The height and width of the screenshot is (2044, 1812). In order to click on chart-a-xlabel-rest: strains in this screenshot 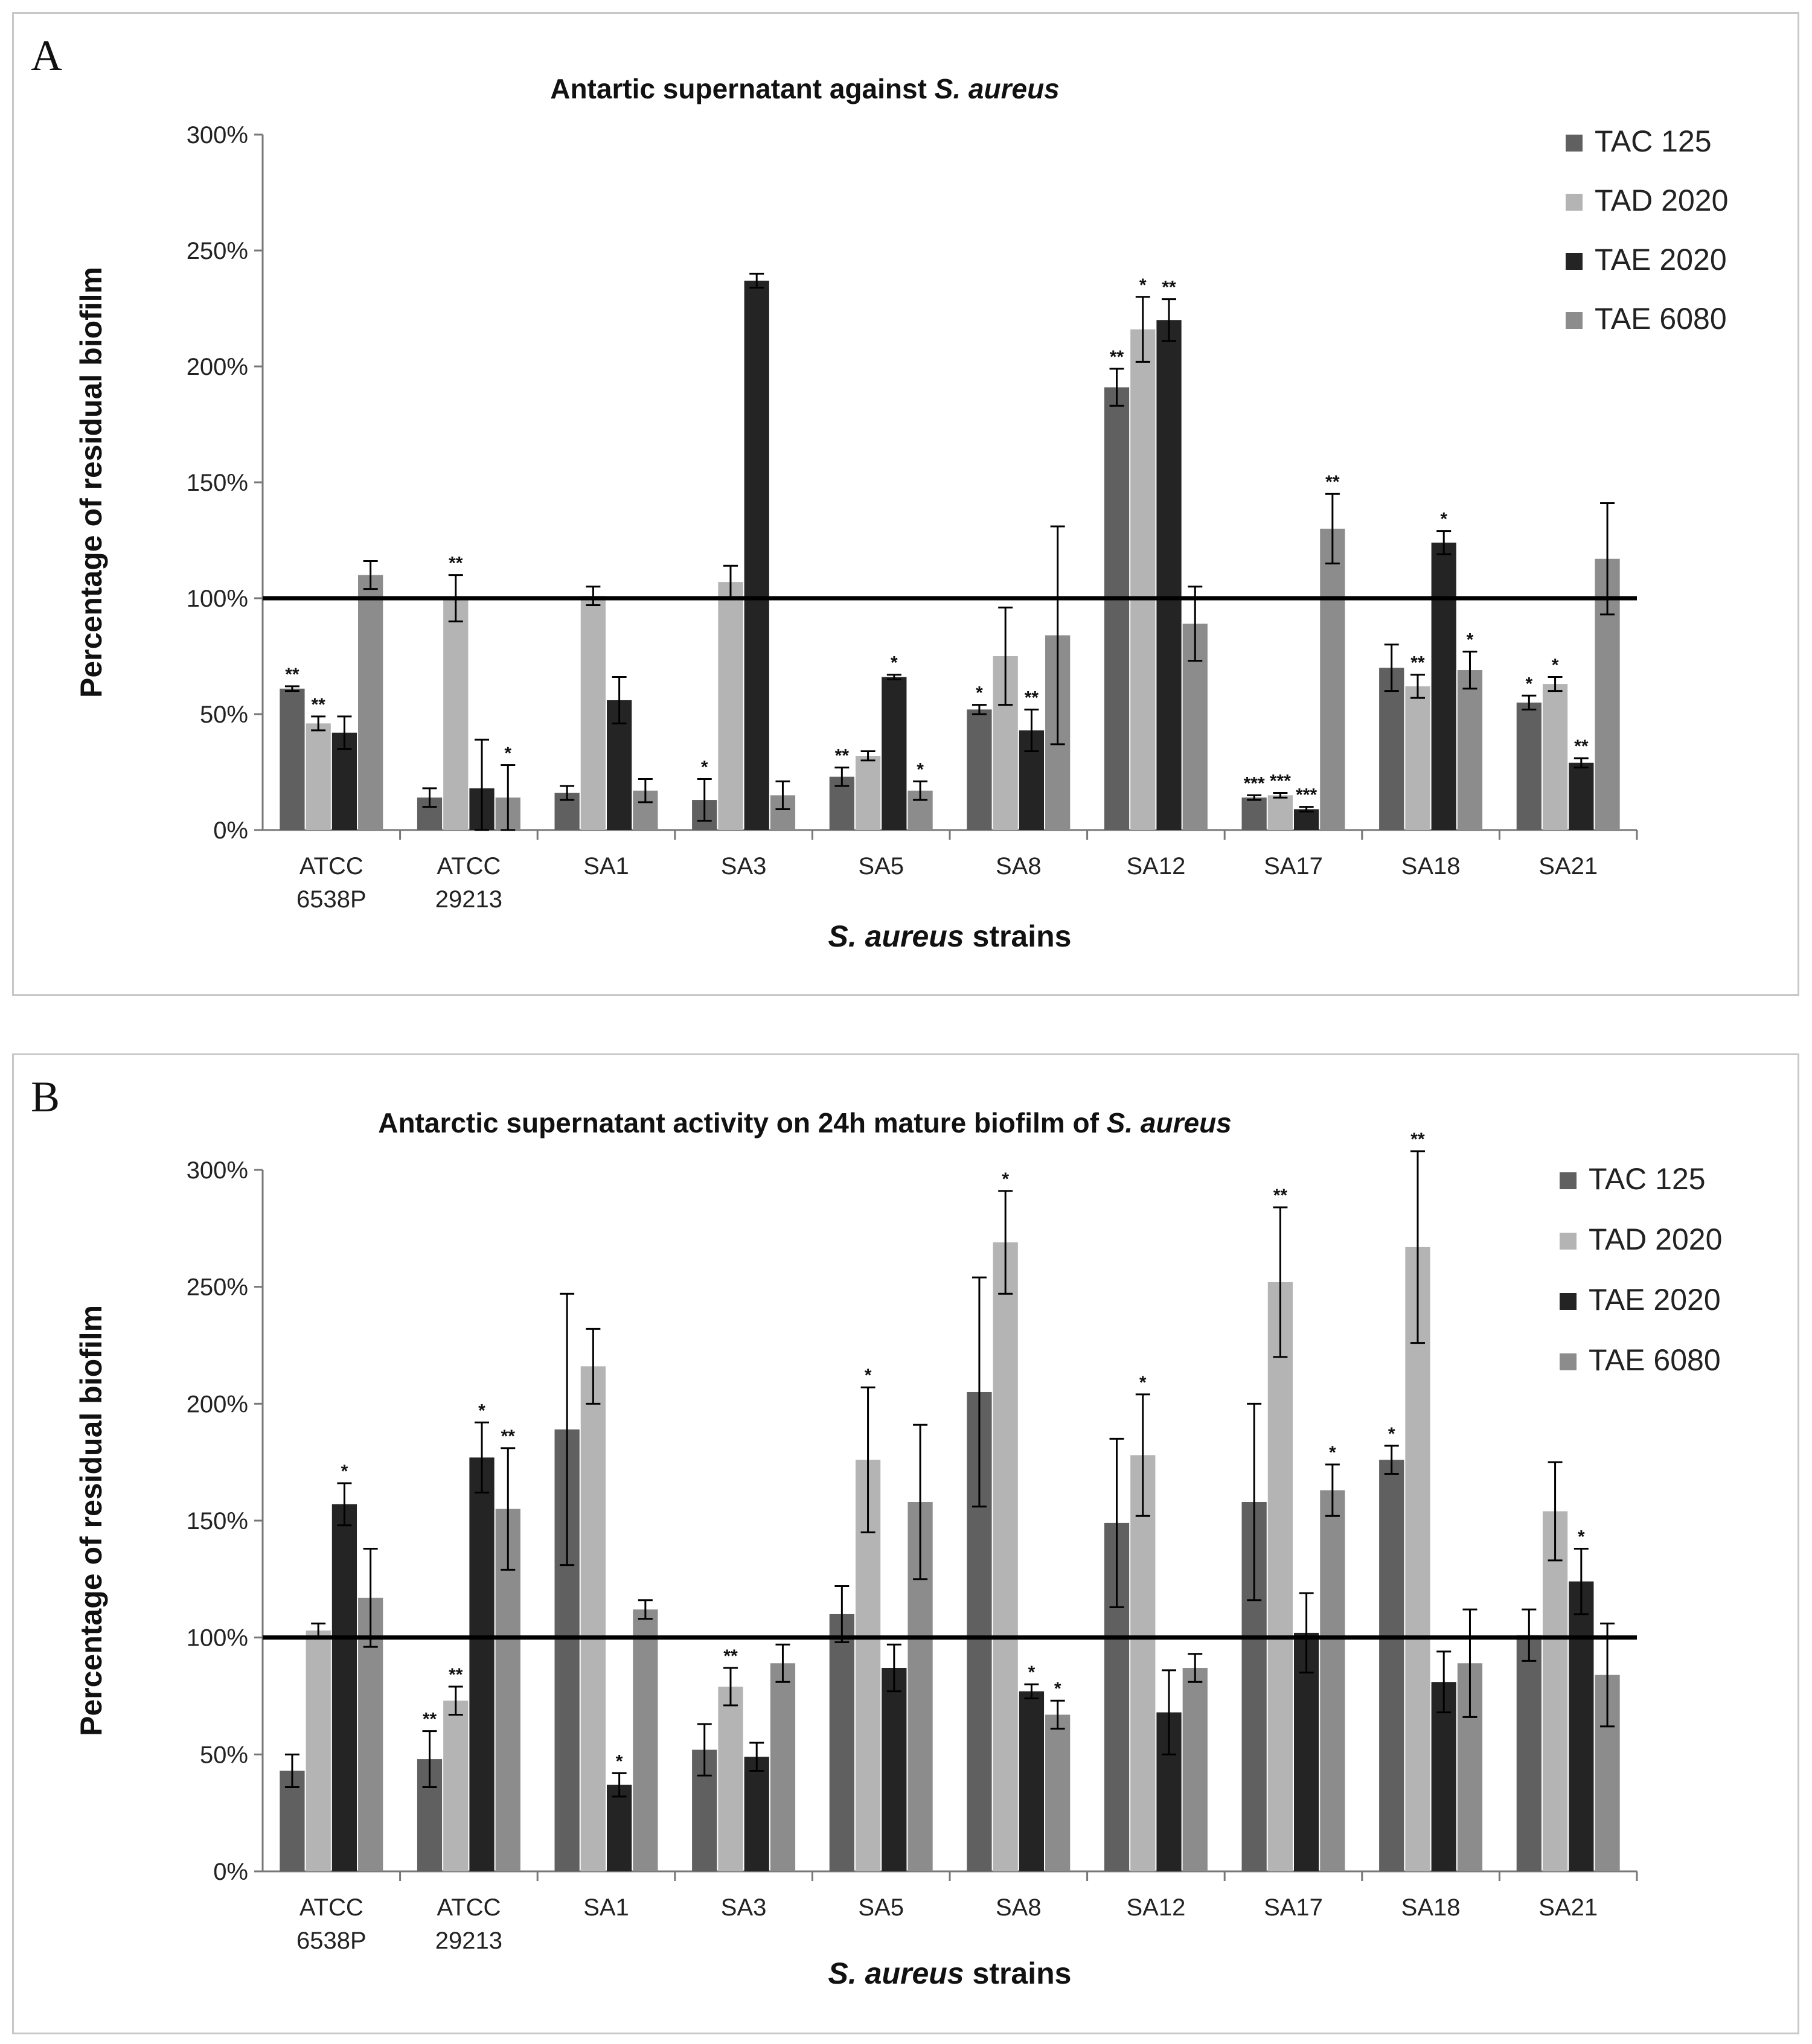, I will do `click(1018, 936)`.